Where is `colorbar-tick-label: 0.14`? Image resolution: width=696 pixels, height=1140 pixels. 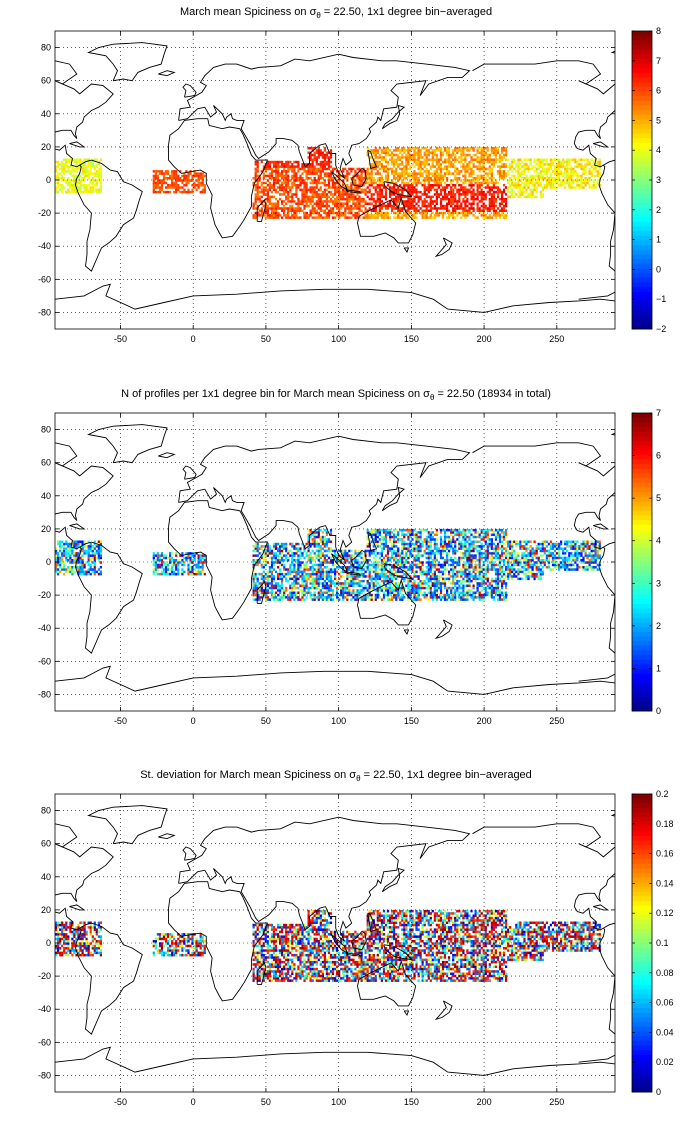 colorbar-tick-label: 0.14 is located at coordinates (665, 883).